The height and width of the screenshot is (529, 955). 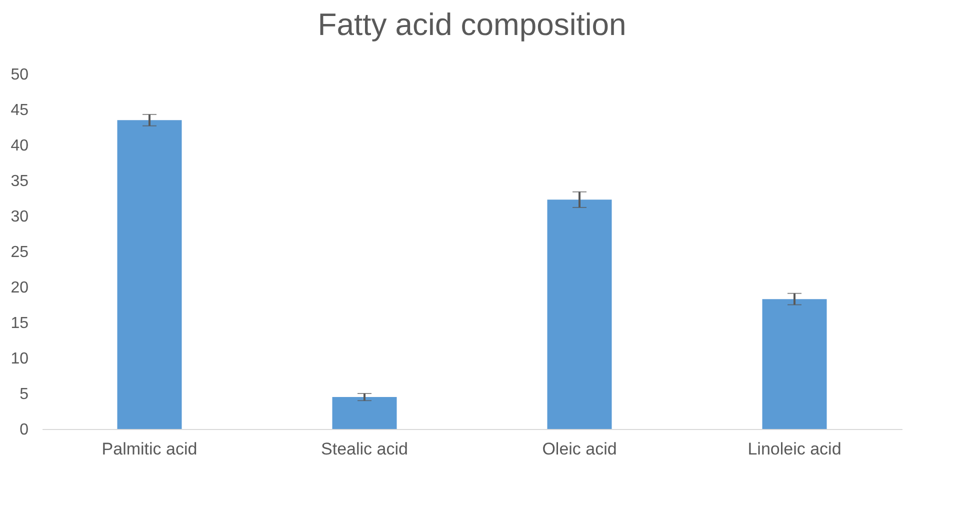 What do you see at coordinates (19, 323) in the screenshot?
I see `y-tick-label: 15` at bounding box center [19, 323].